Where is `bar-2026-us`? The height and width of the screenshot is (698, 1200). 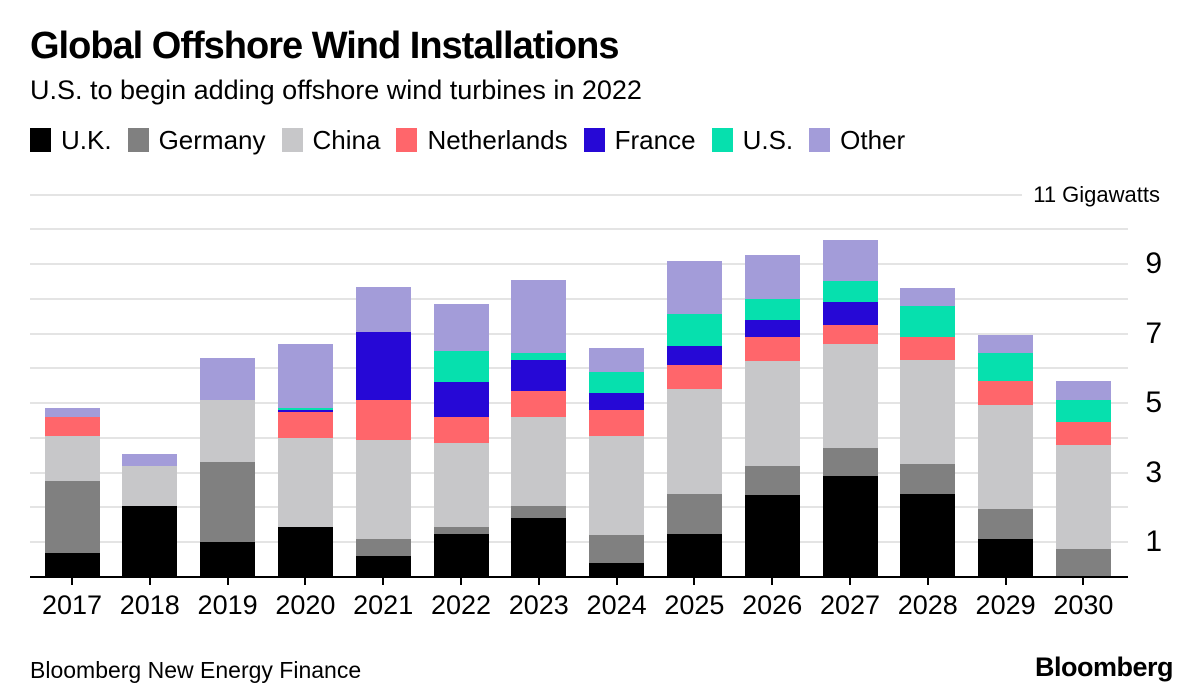 bar-2026-us is located at coordinates (772, 309).